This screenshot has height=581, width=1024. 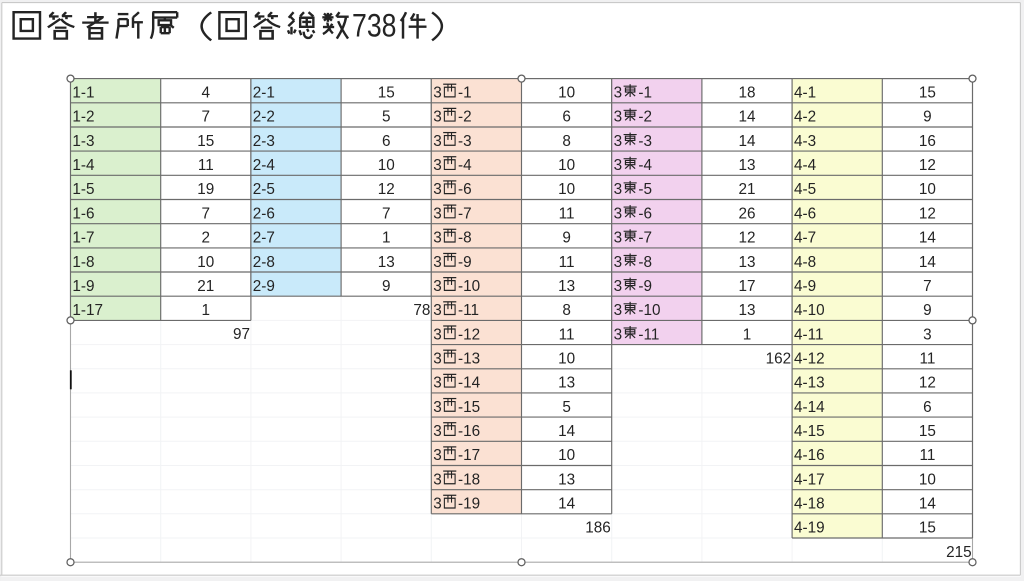 I want to click on svg-text: 78, so click(x=421, y=310).